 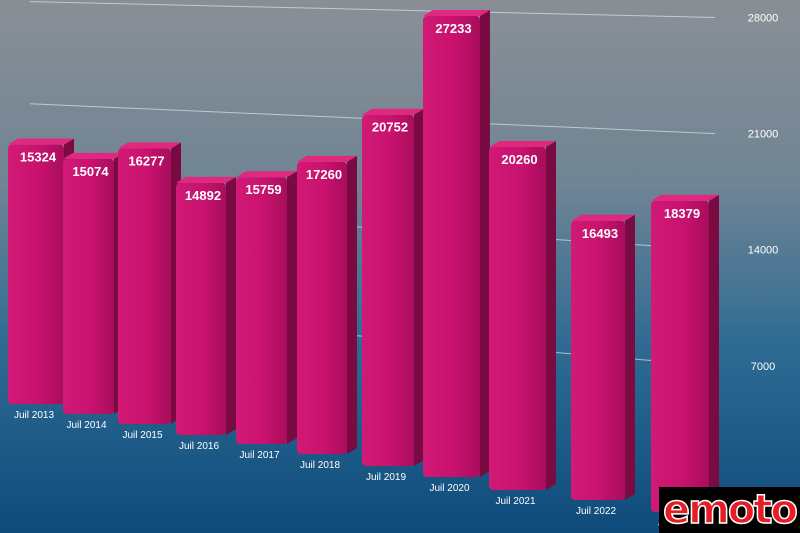 I want to click on x-tick-label: Juil 2021, so click(x=515, y=501).